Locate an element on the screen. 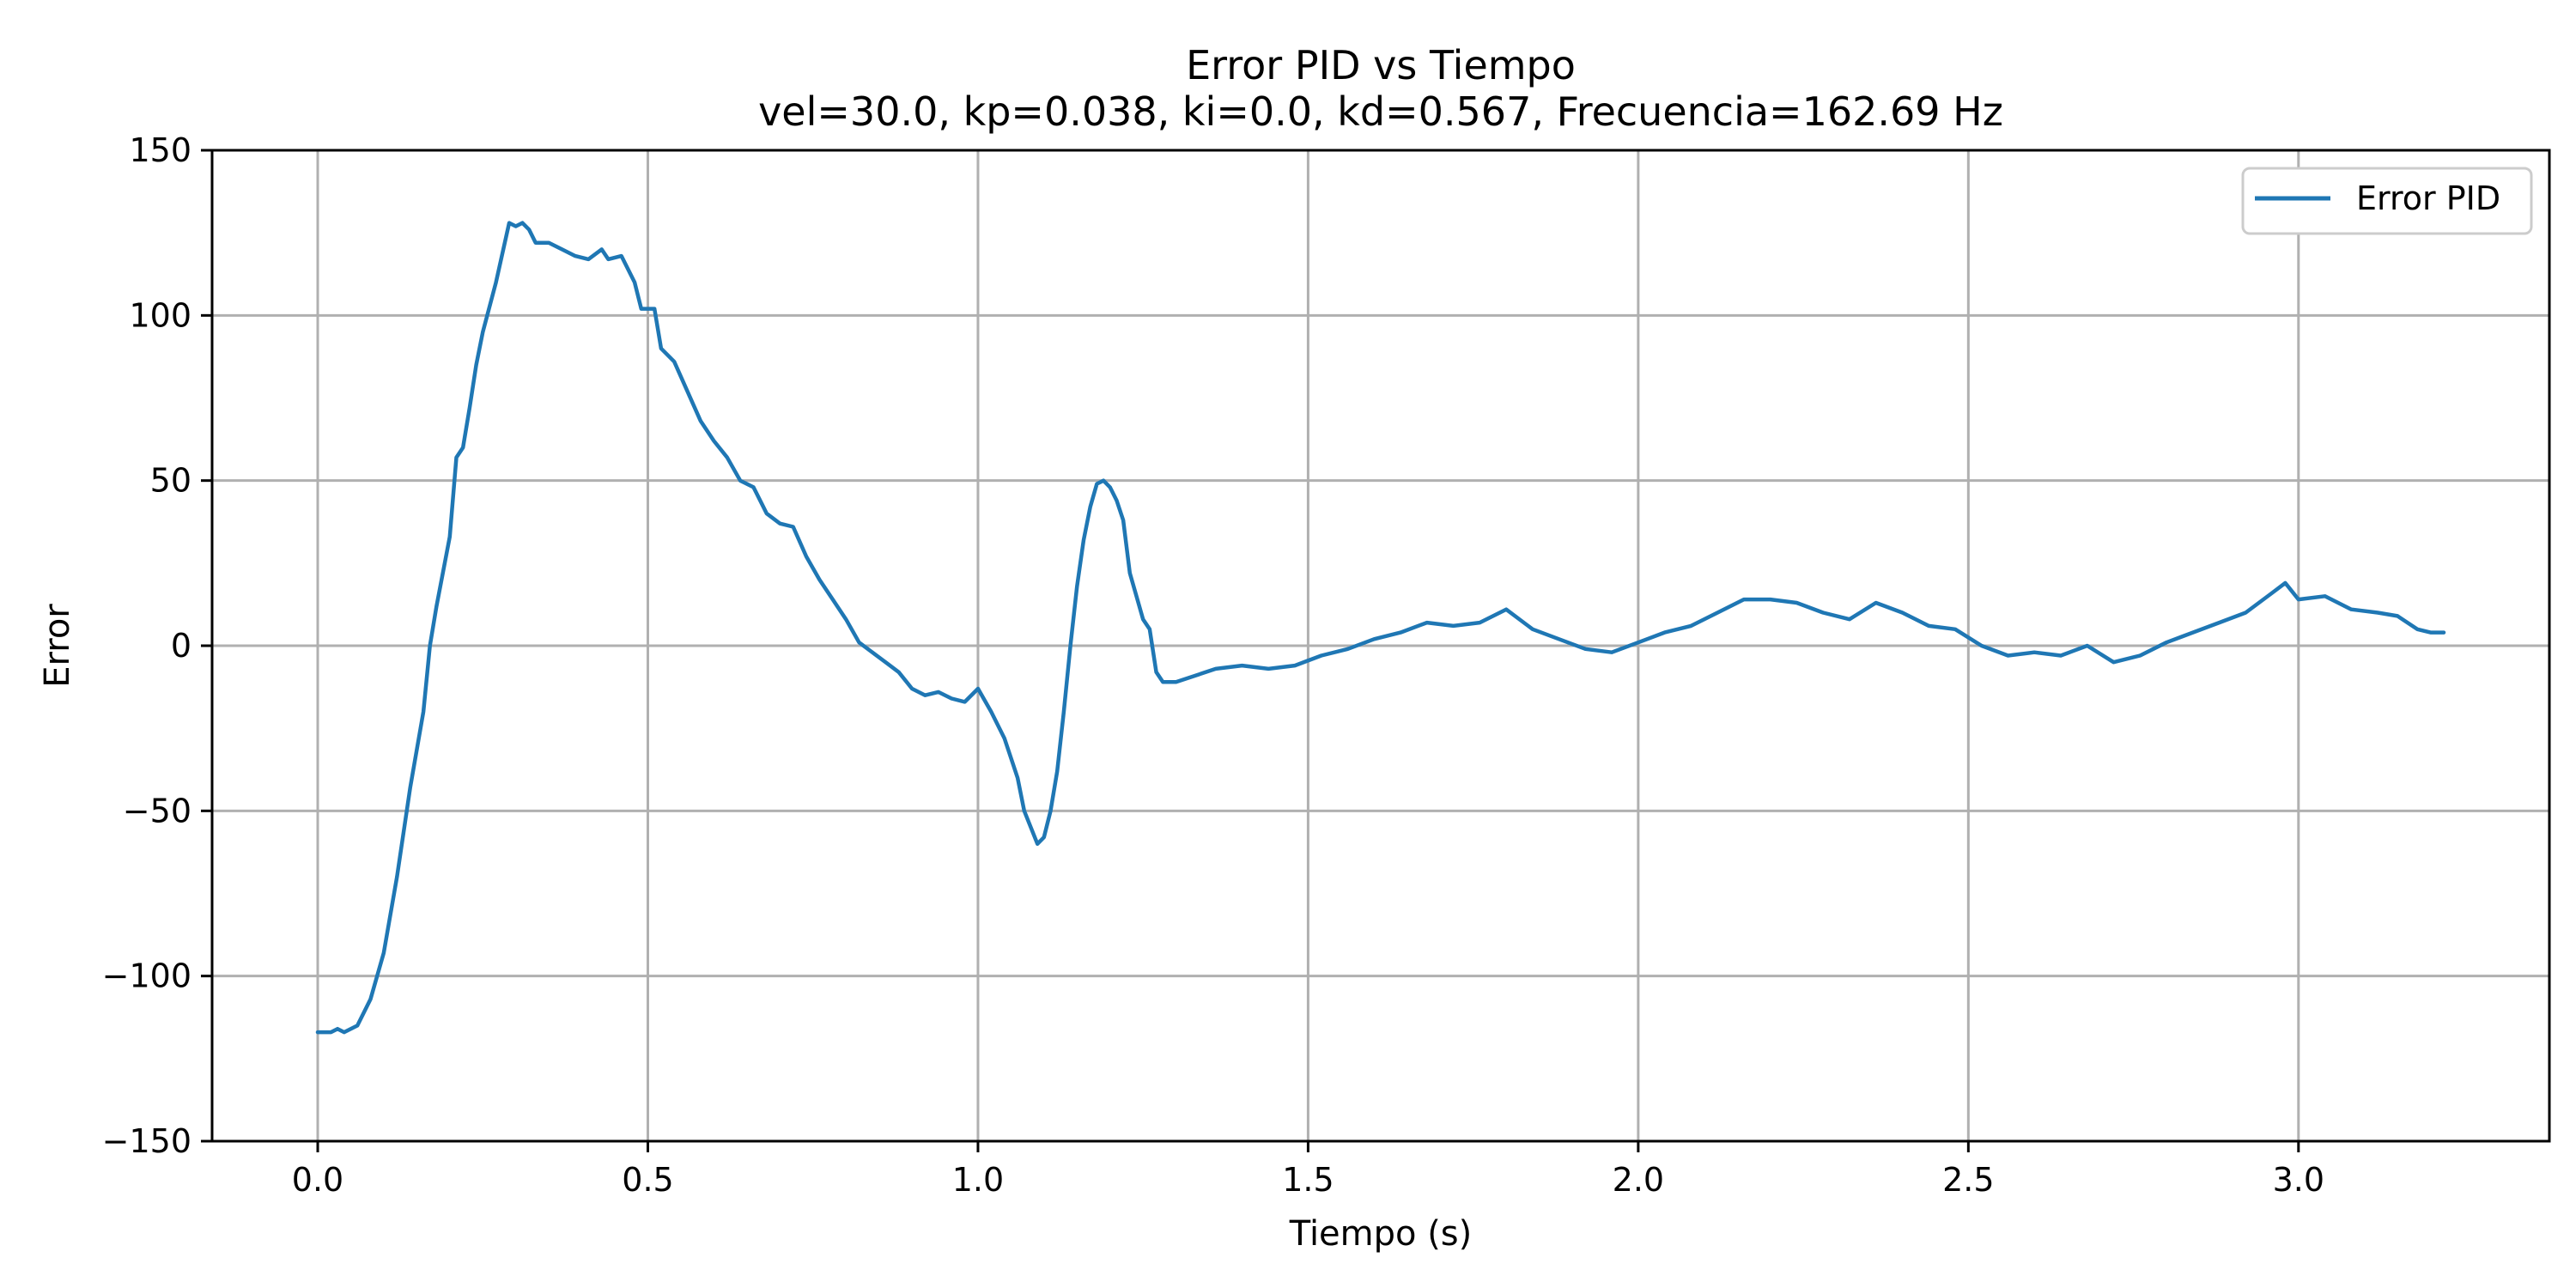  y-tick-label: 100 is located at coordinates (160, 315).